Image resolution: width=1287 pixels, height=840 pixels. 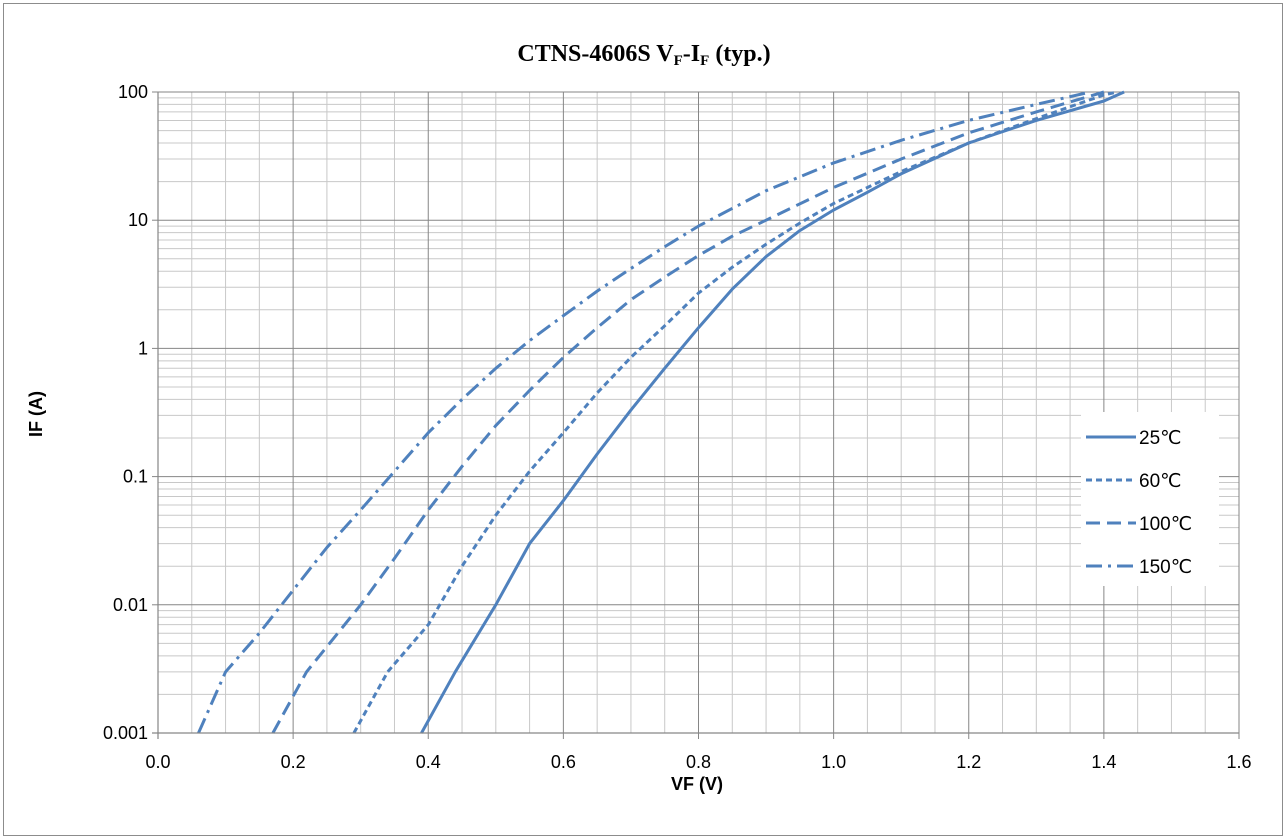 What do you see at coordinates (1160, 481) in the screenshot?
I see `legend-label: 60℃` at bounding box center [1160, 481].